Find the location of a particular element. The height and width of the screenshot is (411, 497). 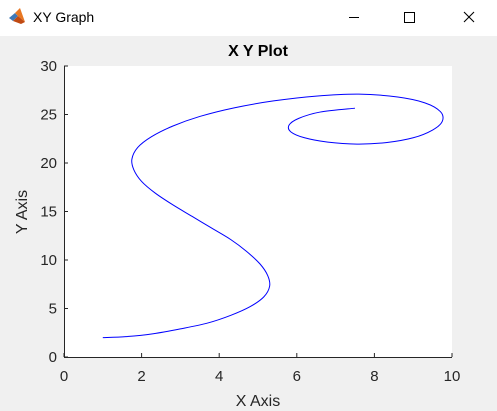

minimize-button is located at coordinates (355, 18).